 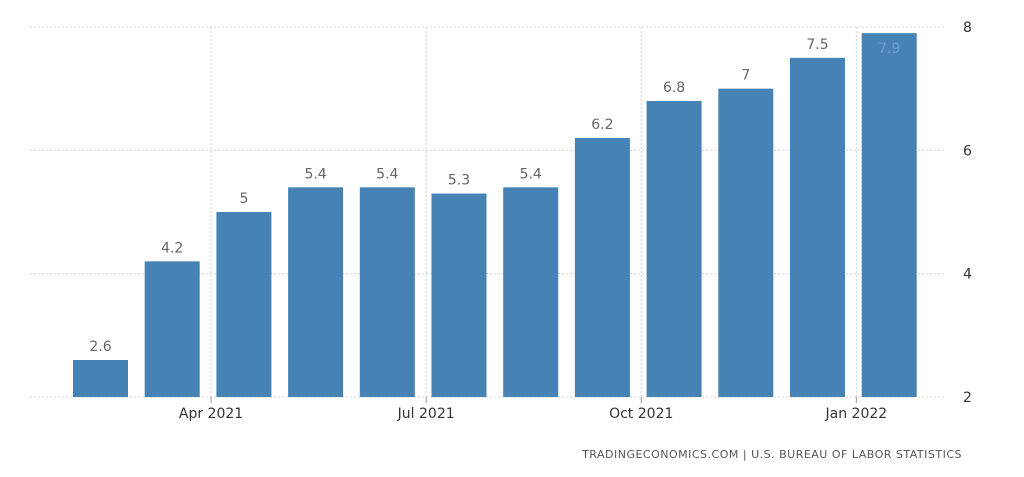 What do you see at coordinates (426, 414) in the screenshot?
I see `x-tick-label: Jul 2021` at bounding box center [426, 414].